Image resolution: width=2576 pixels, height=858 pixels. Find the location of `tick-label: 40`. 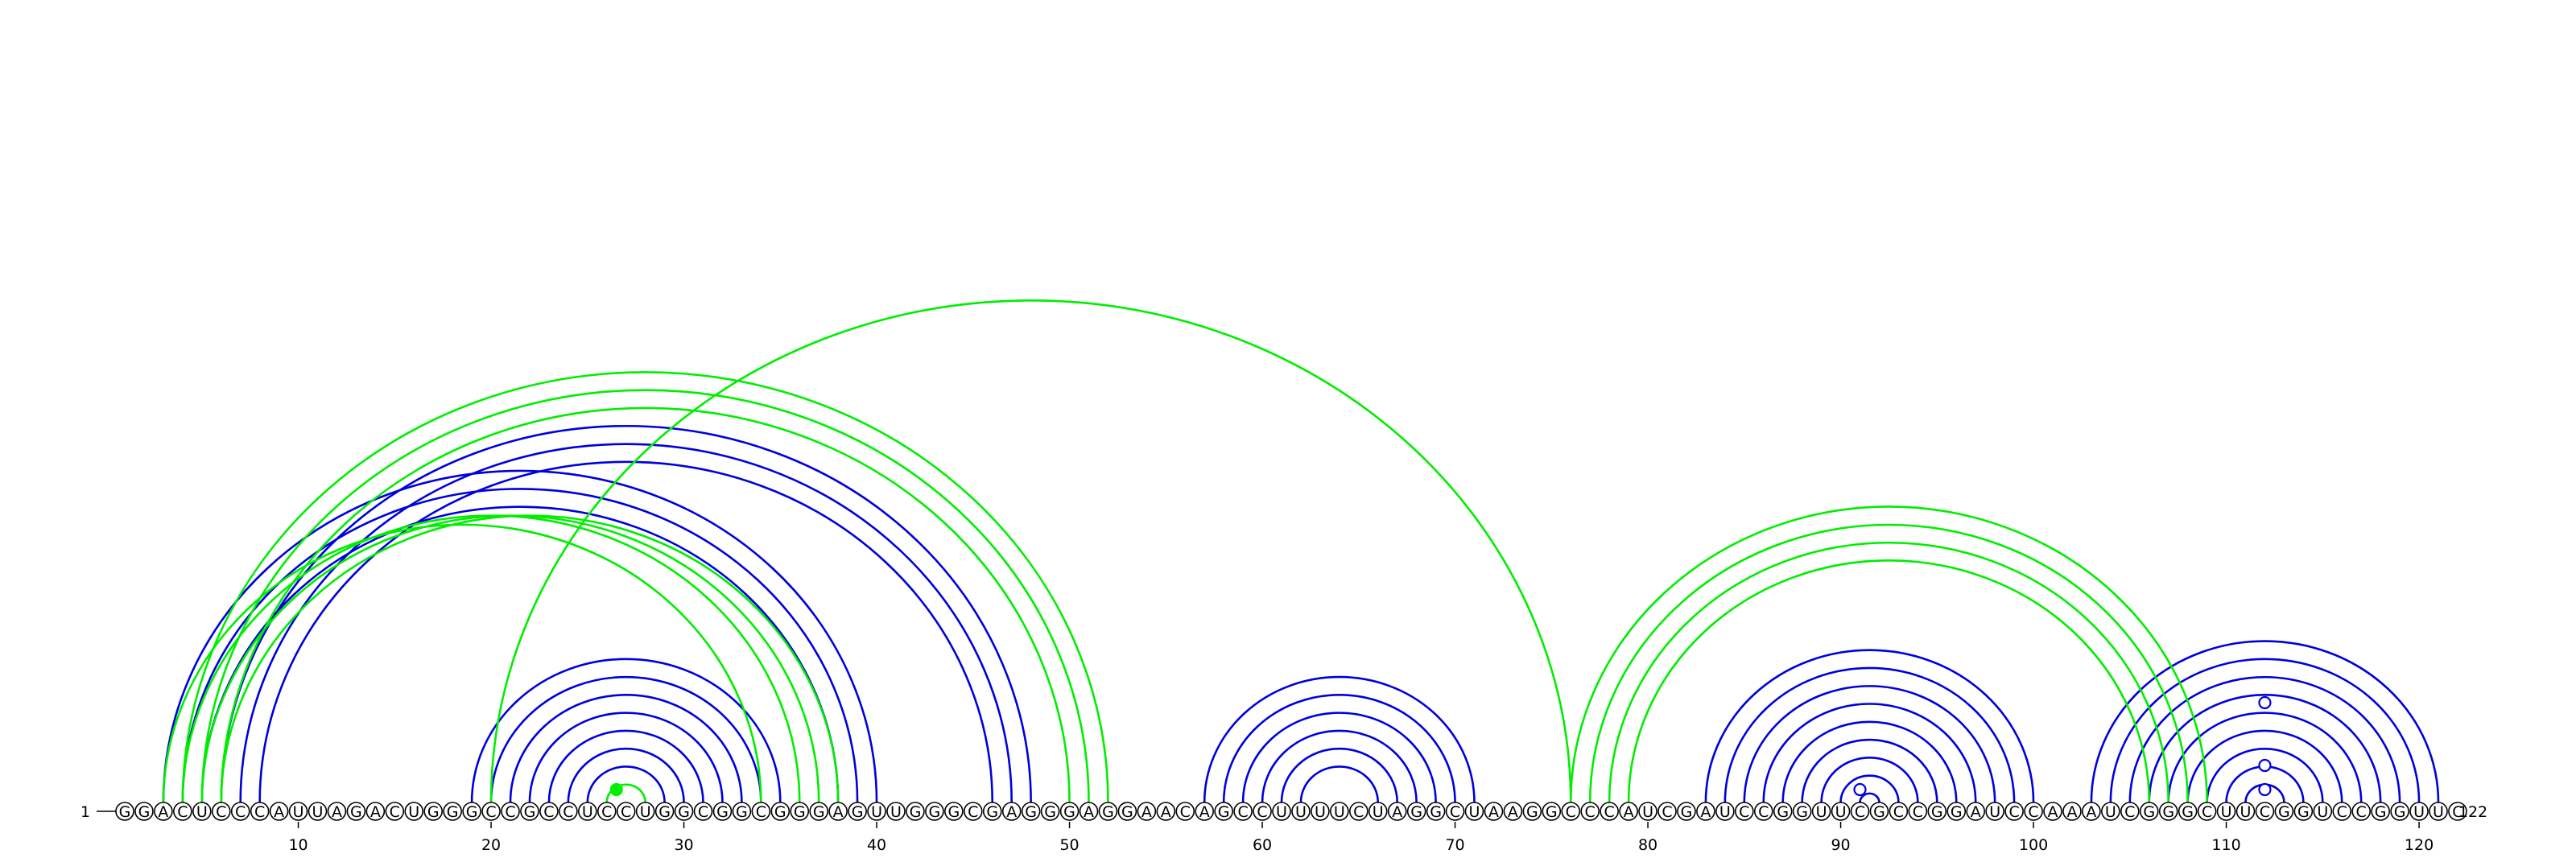

tick-label: 40 is located at coordinates (876, 845).